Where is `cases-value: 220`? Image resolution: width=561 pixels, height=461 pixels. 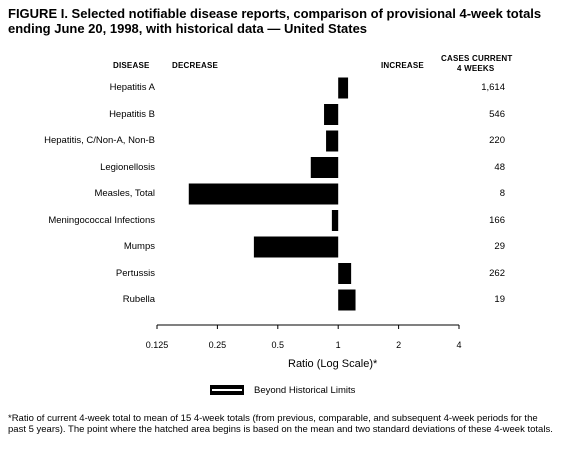
cases-value: 220 is located at coordinates (497, 140).